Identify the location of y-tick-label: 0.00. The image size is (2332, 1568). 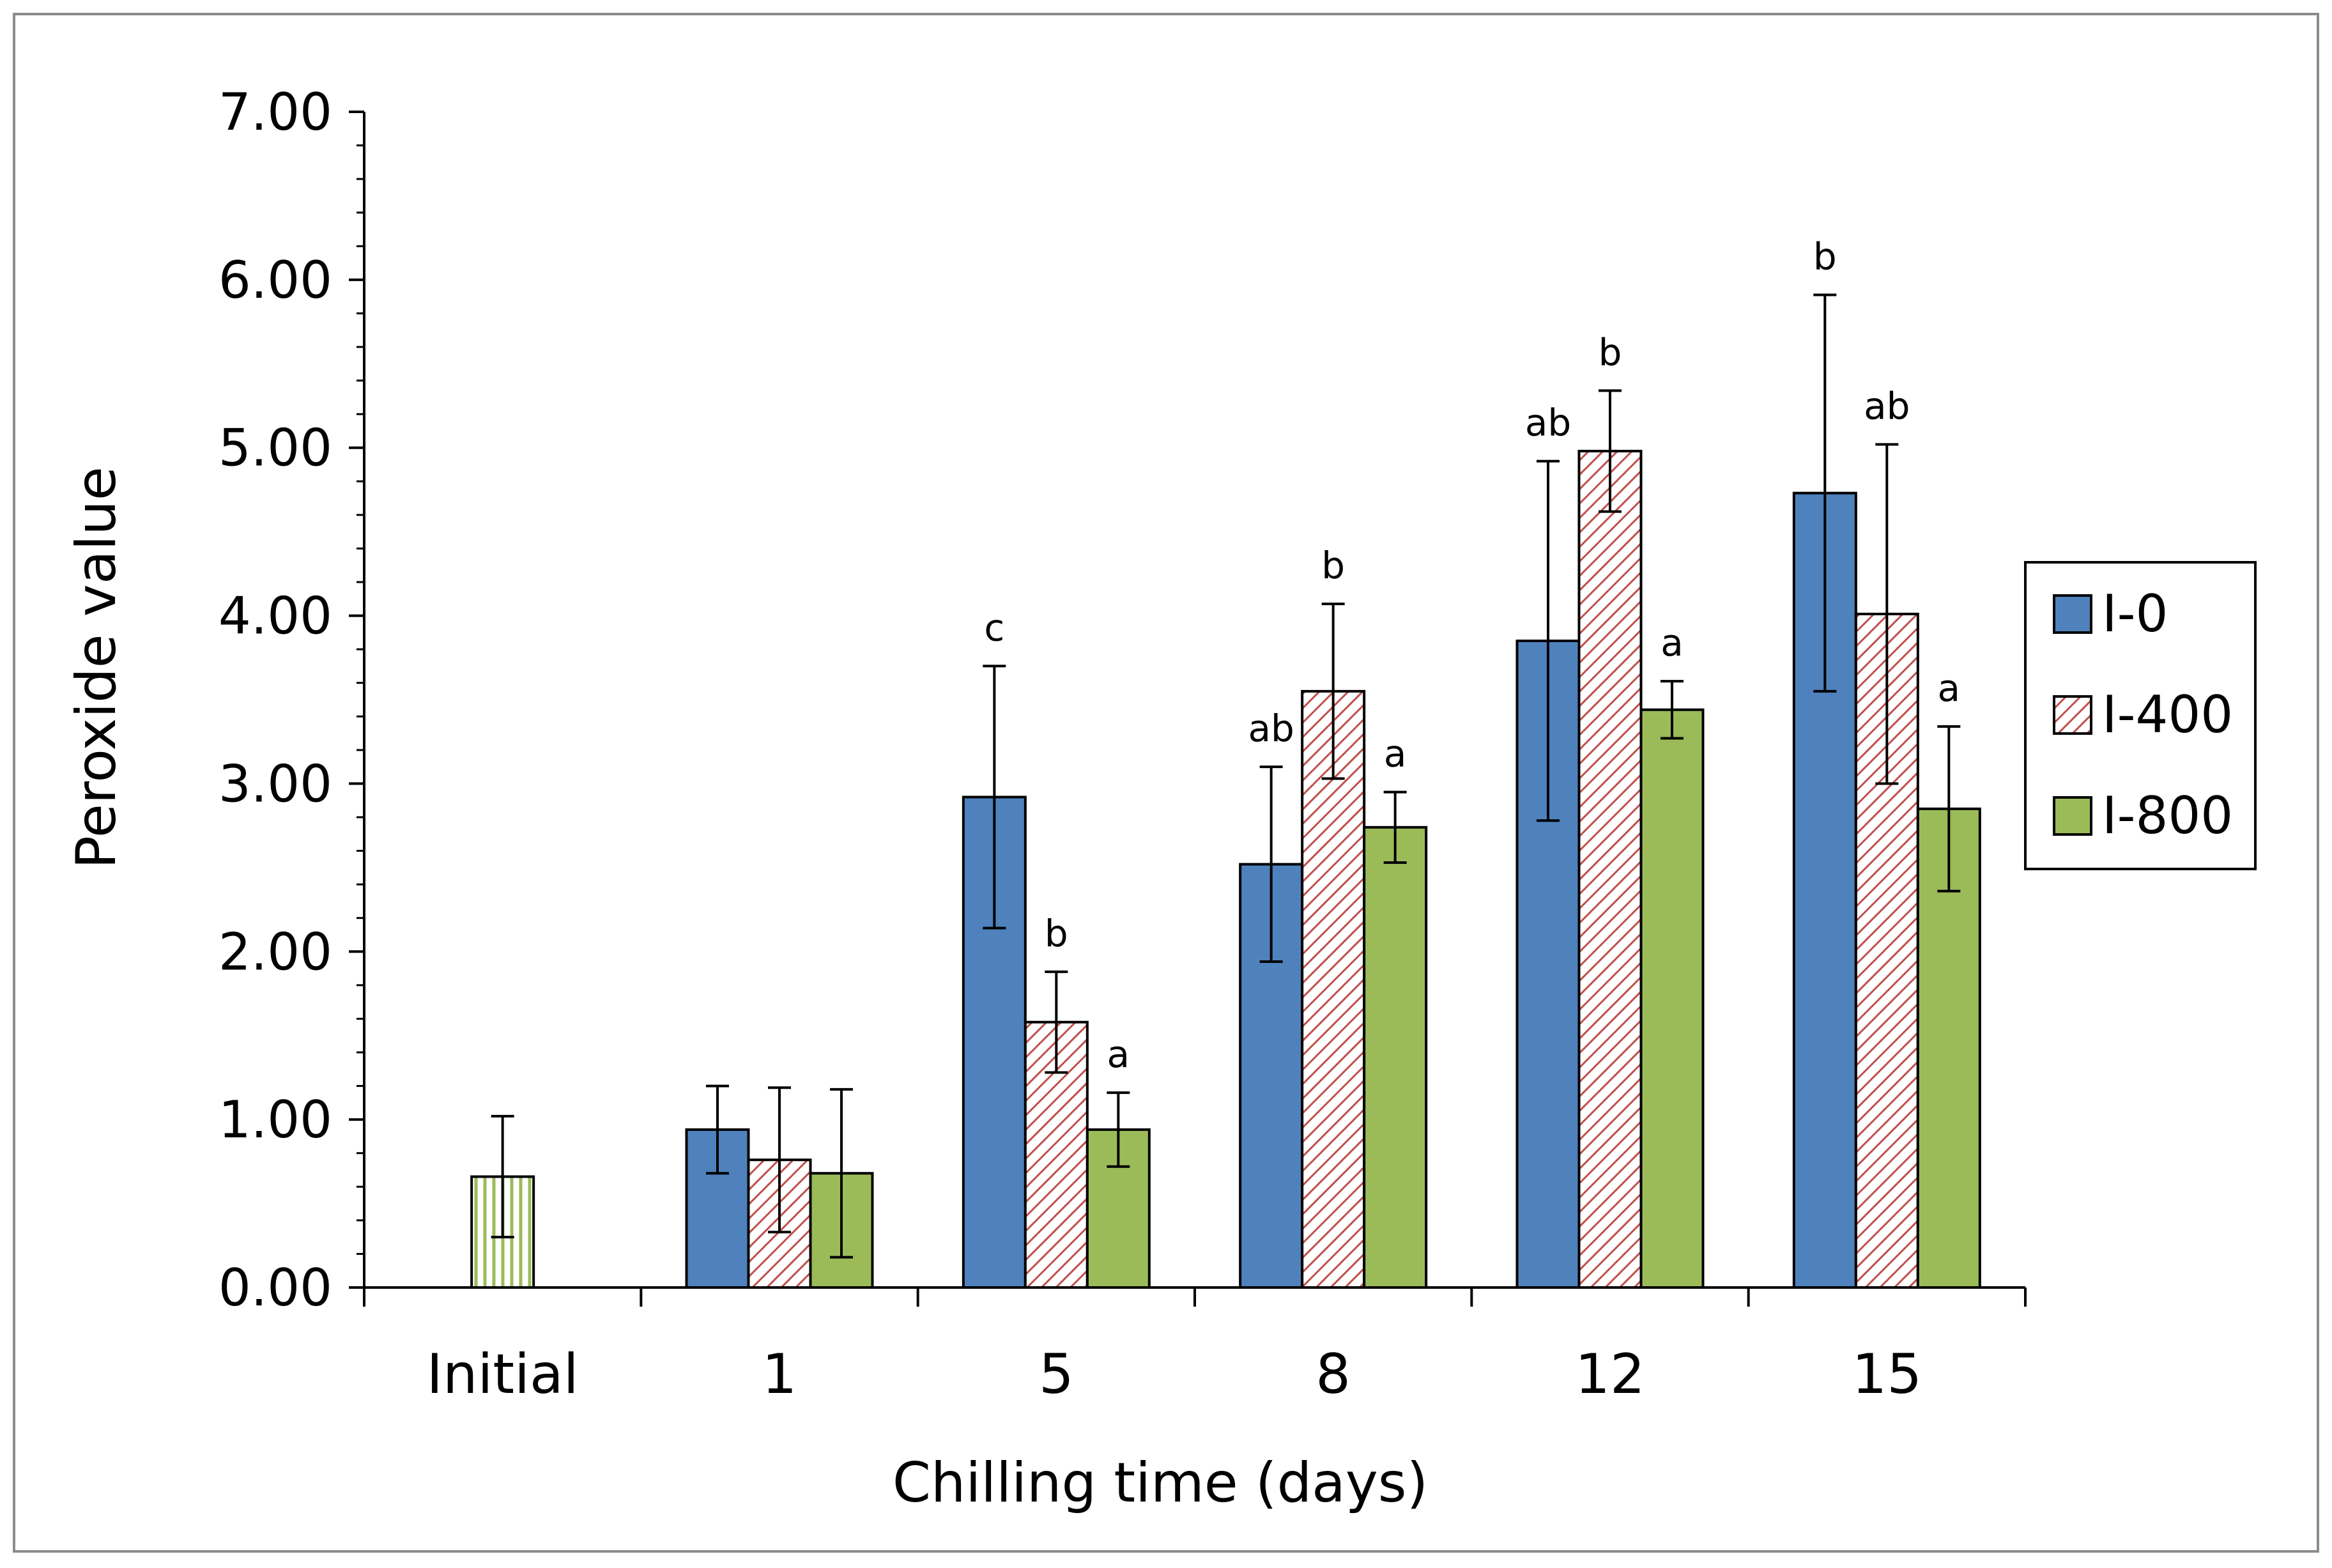
(275, 1288).